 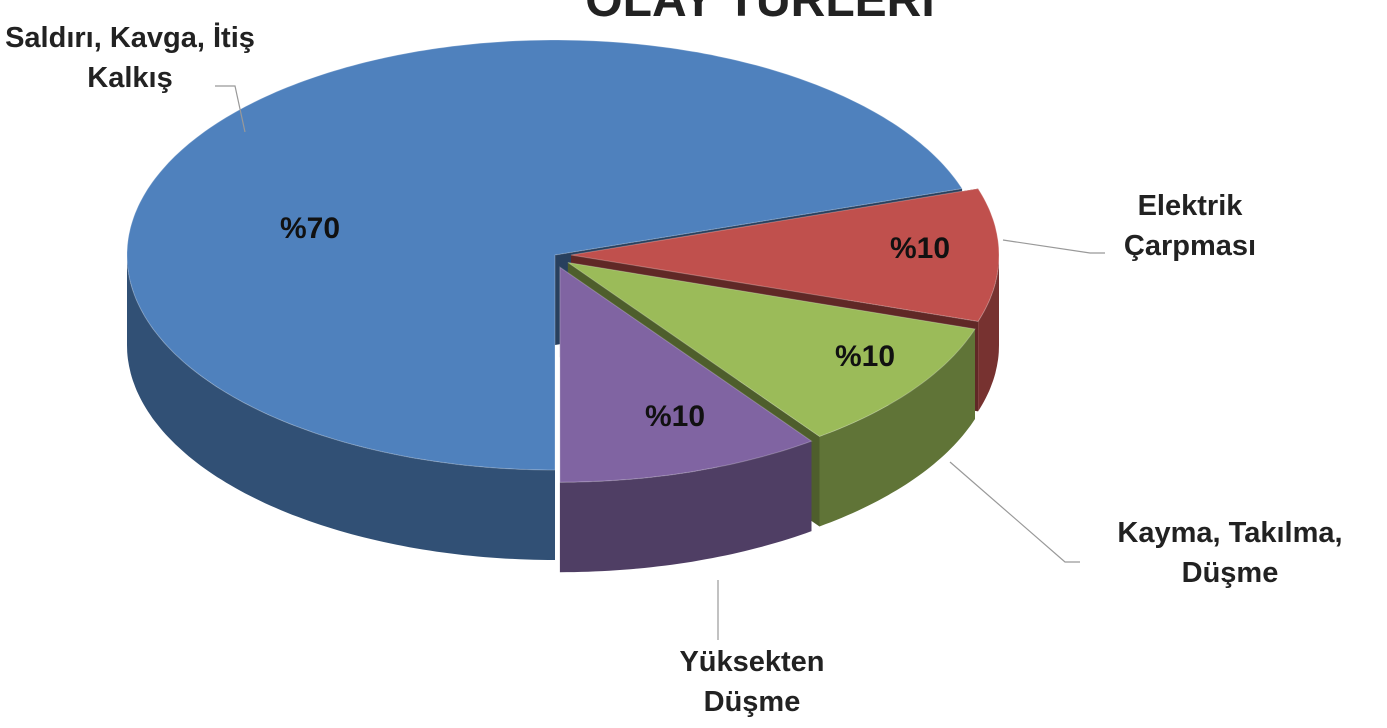 I want to click on category-label: Elektrik Çarpması, so click(x=1190, y=226).